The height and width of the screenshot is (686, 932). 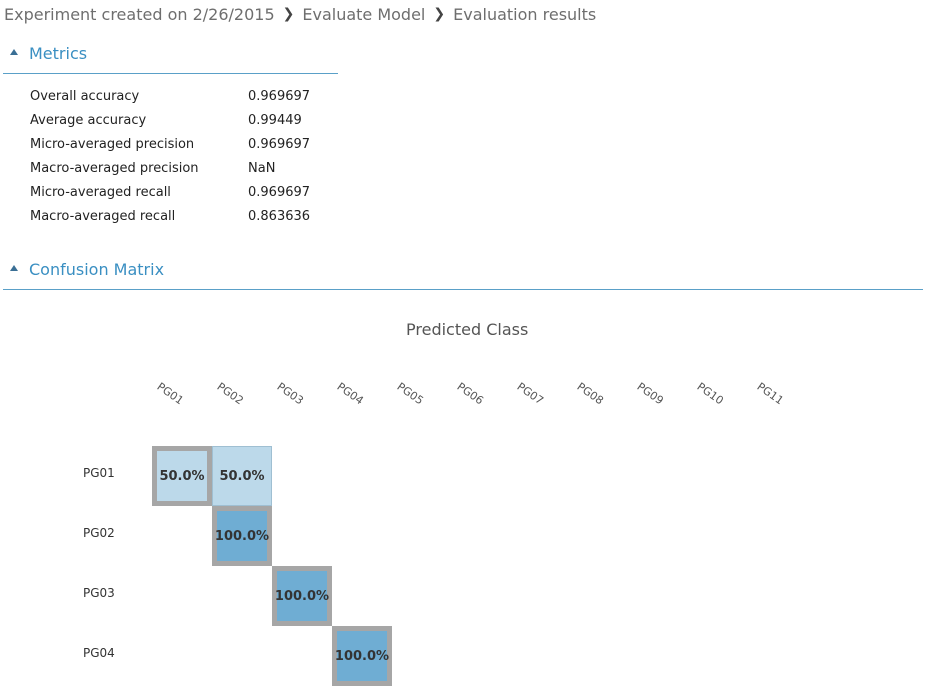 I want to click on metric-label: Macro-averaged precision, so click(x=114, y=168).